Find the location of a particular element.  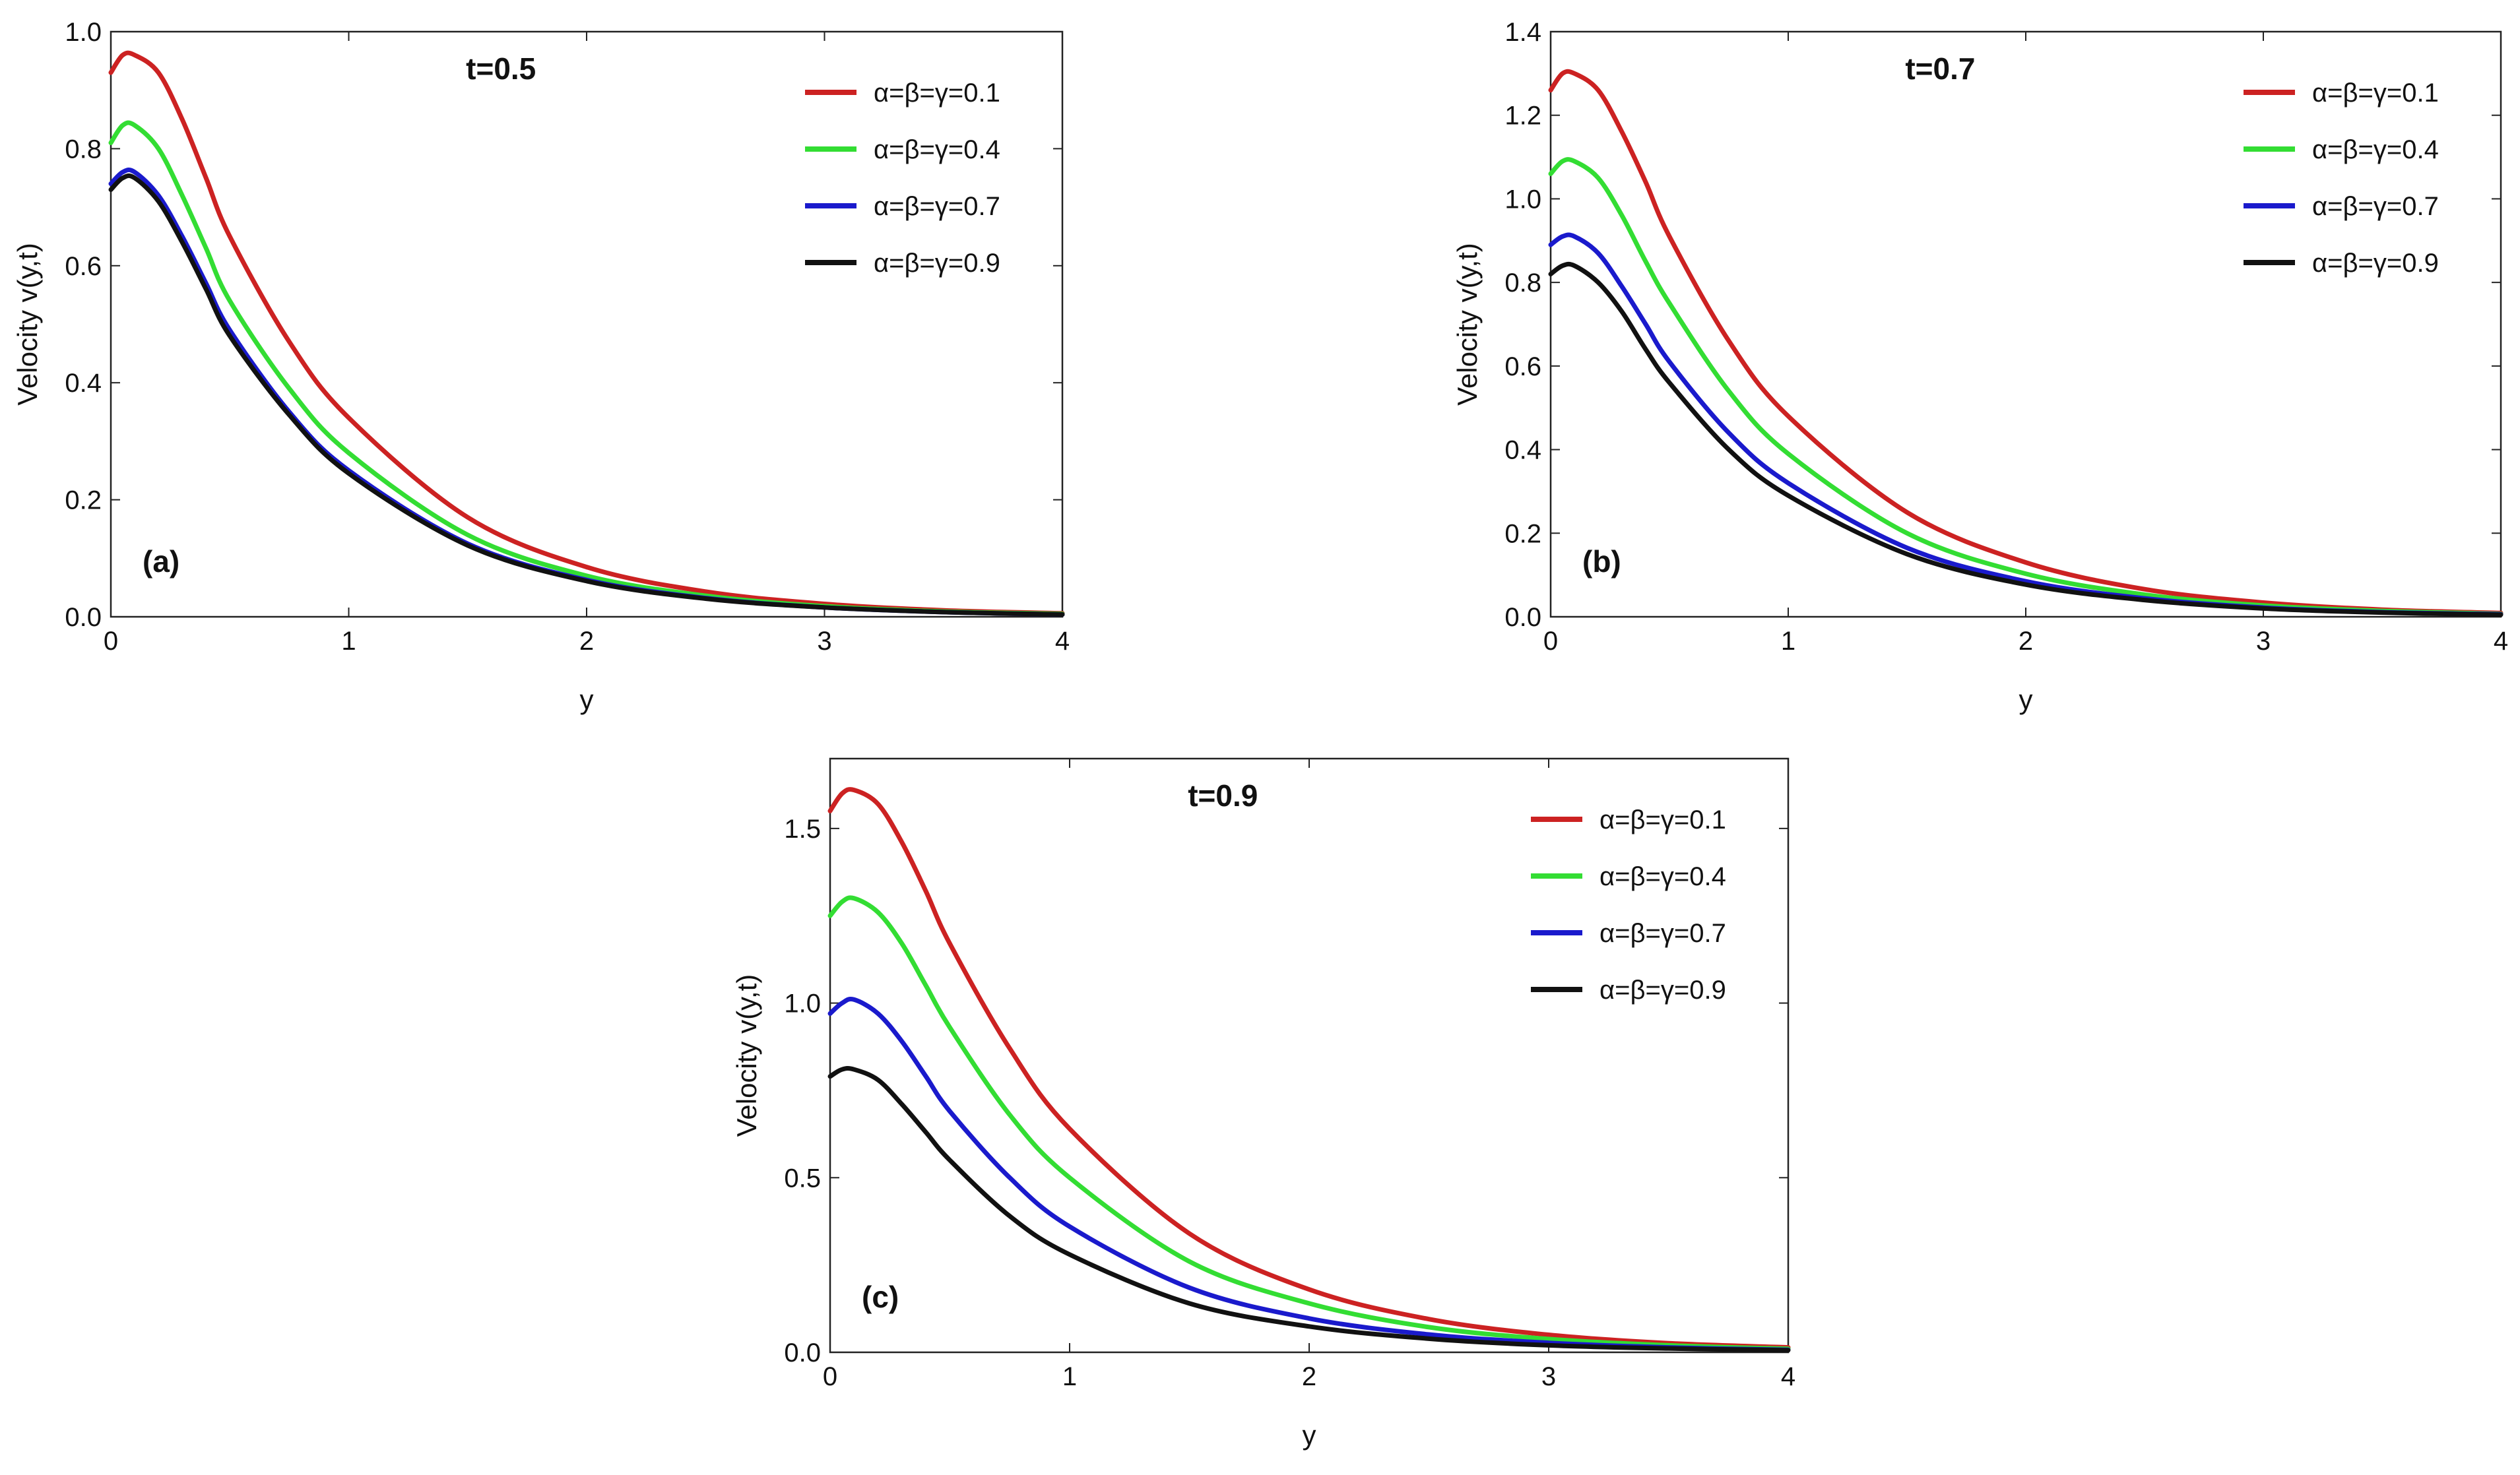

panel-label: (b) is located at coordinates (1601, 562).